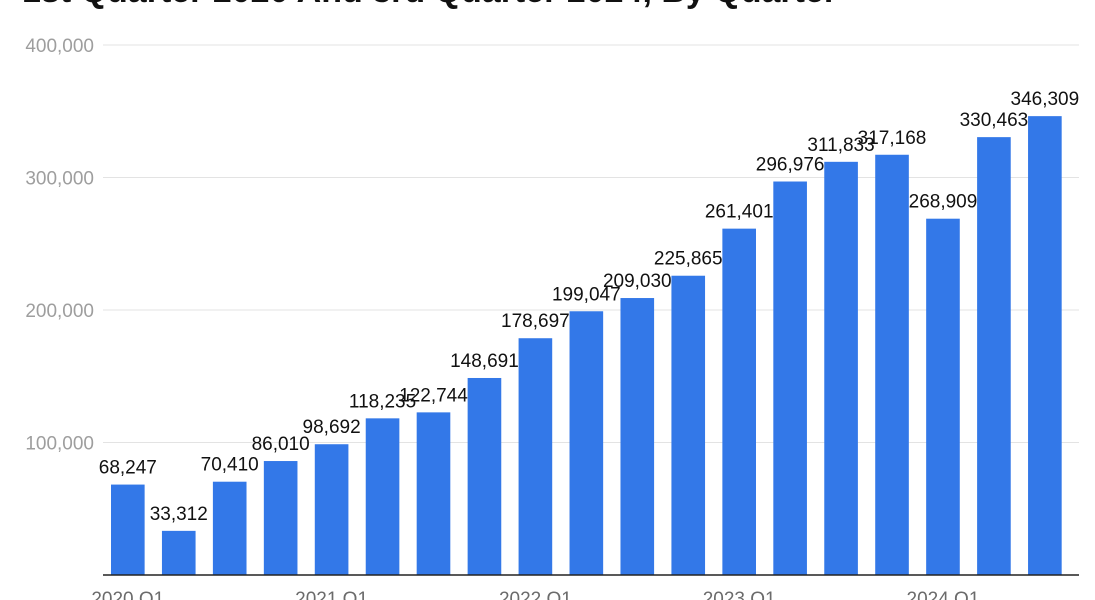 Image resolution: width=1095 pixels, height=600 pixels. I want to click on y-tick-label: 200,000, so click(59, 311).